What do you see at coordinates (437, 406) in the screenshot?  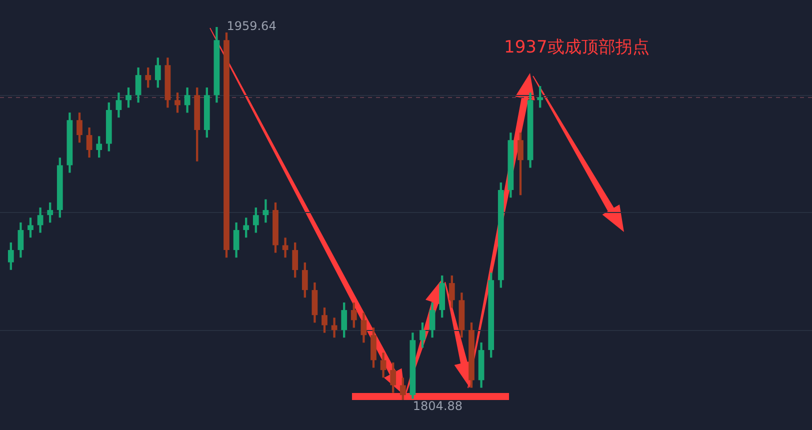 I see `annotation: 1804.88` at bounding box center [437, 406].